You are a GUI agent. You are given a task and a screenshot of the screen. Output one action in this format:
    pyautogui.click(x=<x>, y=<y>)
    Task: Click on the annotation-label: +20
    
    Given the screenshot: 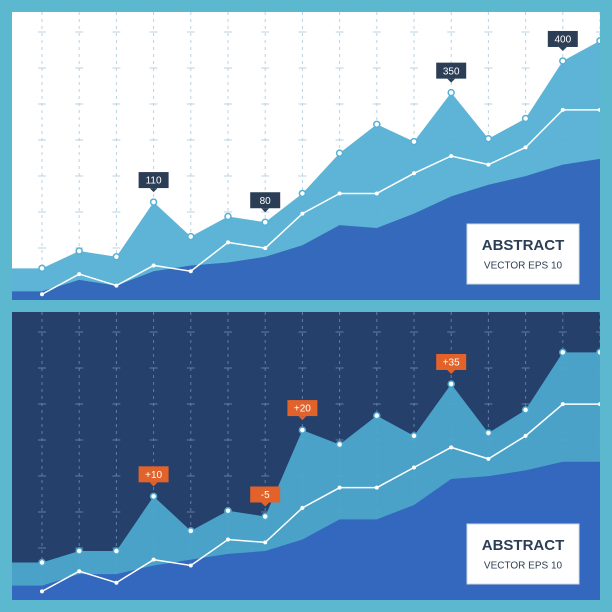 What is the action you would take?
    pyautogui.click(x=302, y=409)
    